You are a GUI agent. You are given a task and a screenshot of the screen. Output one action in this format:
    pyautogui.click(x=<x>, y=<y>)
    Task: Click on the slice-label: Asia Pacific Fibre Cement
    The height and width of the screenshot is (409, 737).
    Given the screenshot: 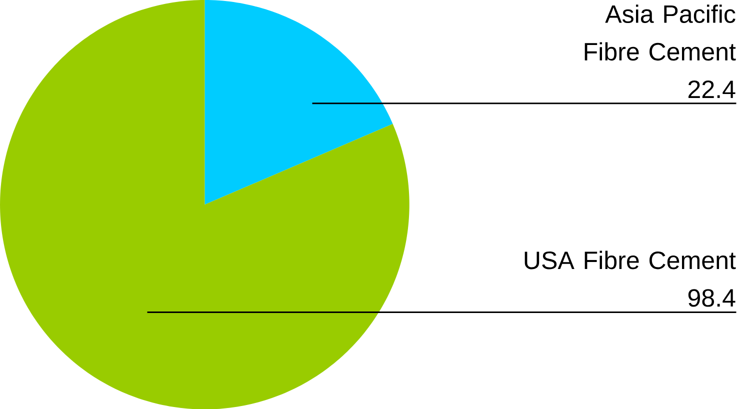 What is the action you would take?
    pyautogui.click(x=660, y=32)
    